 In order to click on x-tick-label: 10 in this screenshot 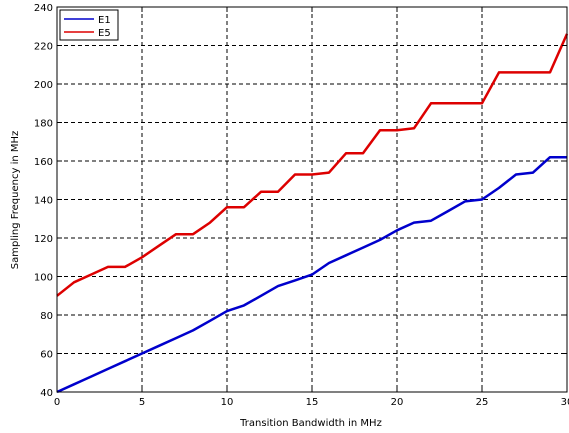, I will do `click(227, 402)`.